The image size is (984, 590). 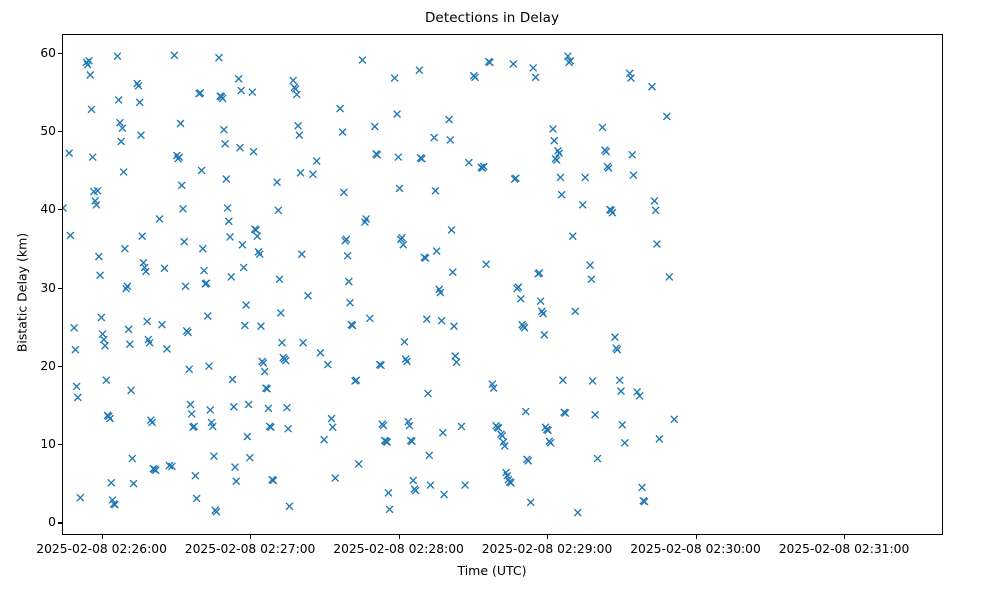 What do you see at coordinates (48, 131) in the screenshot?
I see `y-axis-tick-label: 50` at bounding box center [48, 131].